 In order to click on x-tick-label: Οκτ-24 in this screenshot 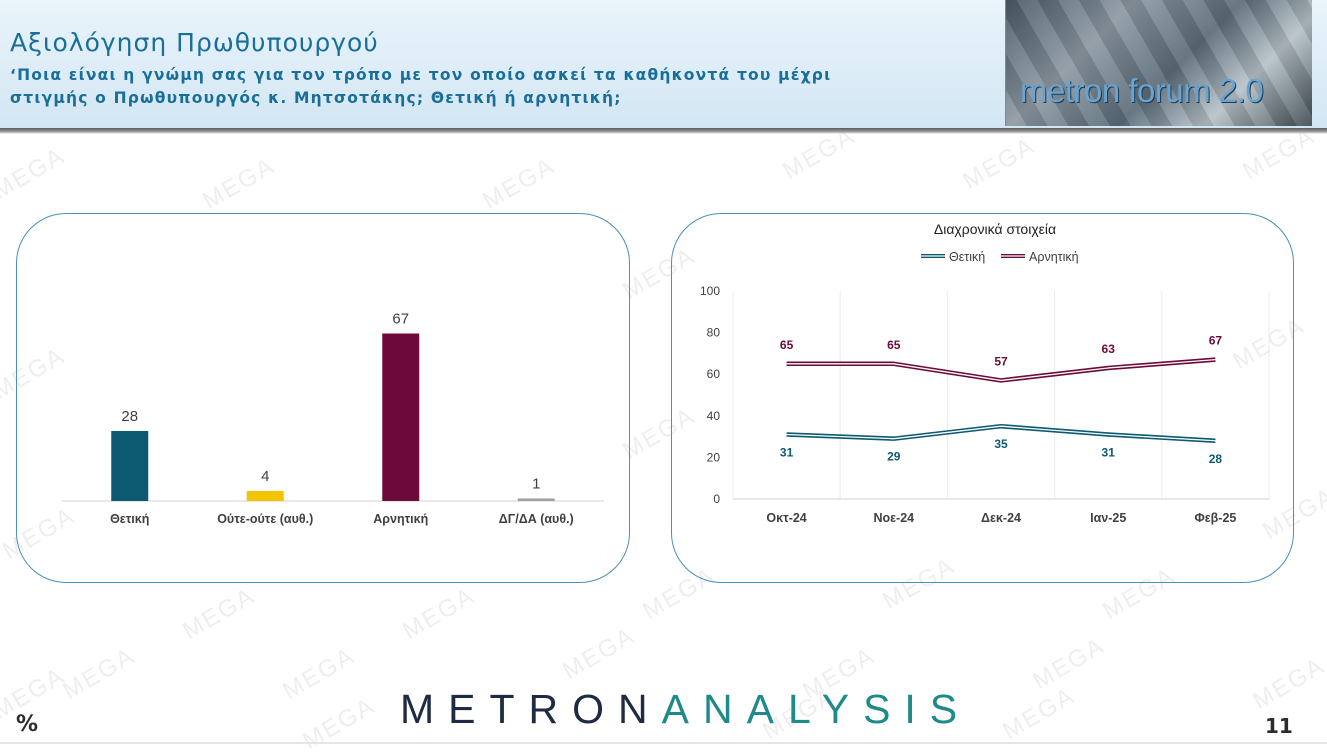, I will do `click(786, 518)`.